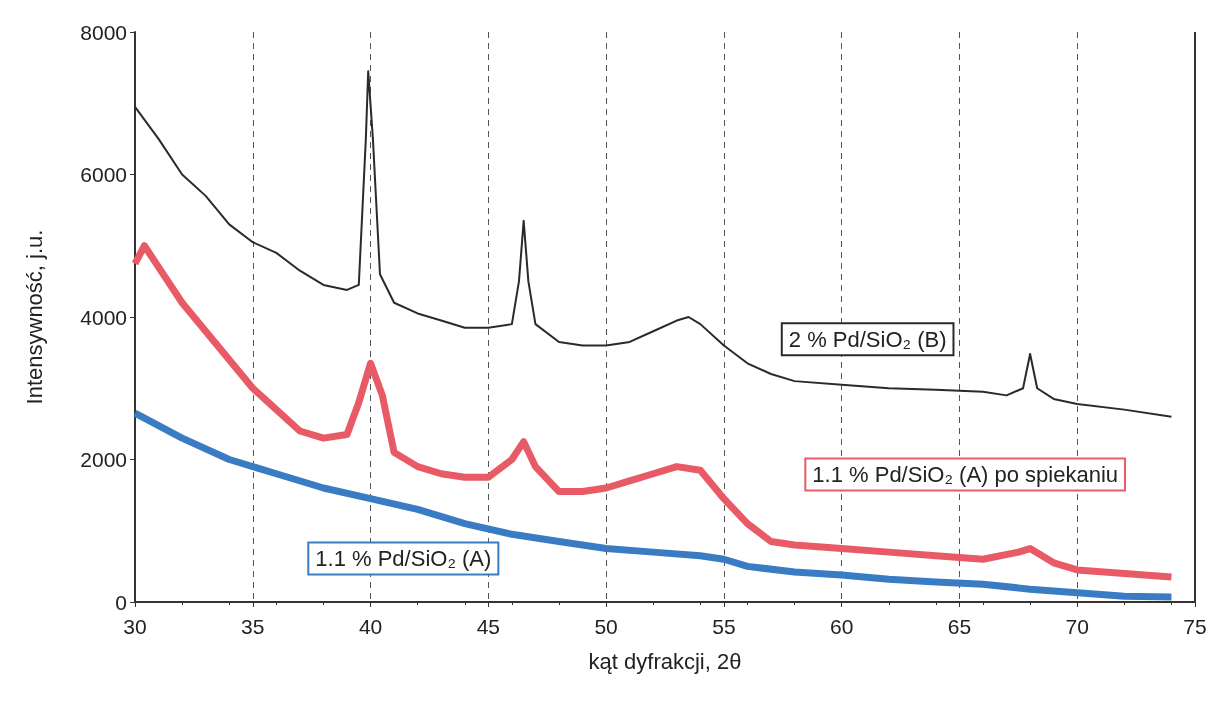 The height and width of the screenshot is (706, 1215). Describe the element at coordinates (1195, 626) in the screenshot. I see `x-tick-label: 75` at that location.